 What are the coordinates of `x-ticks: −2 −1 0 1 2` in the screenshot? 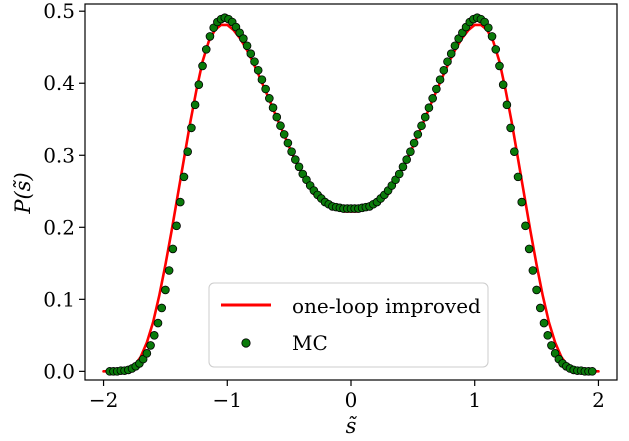 It's located at (347, 396).